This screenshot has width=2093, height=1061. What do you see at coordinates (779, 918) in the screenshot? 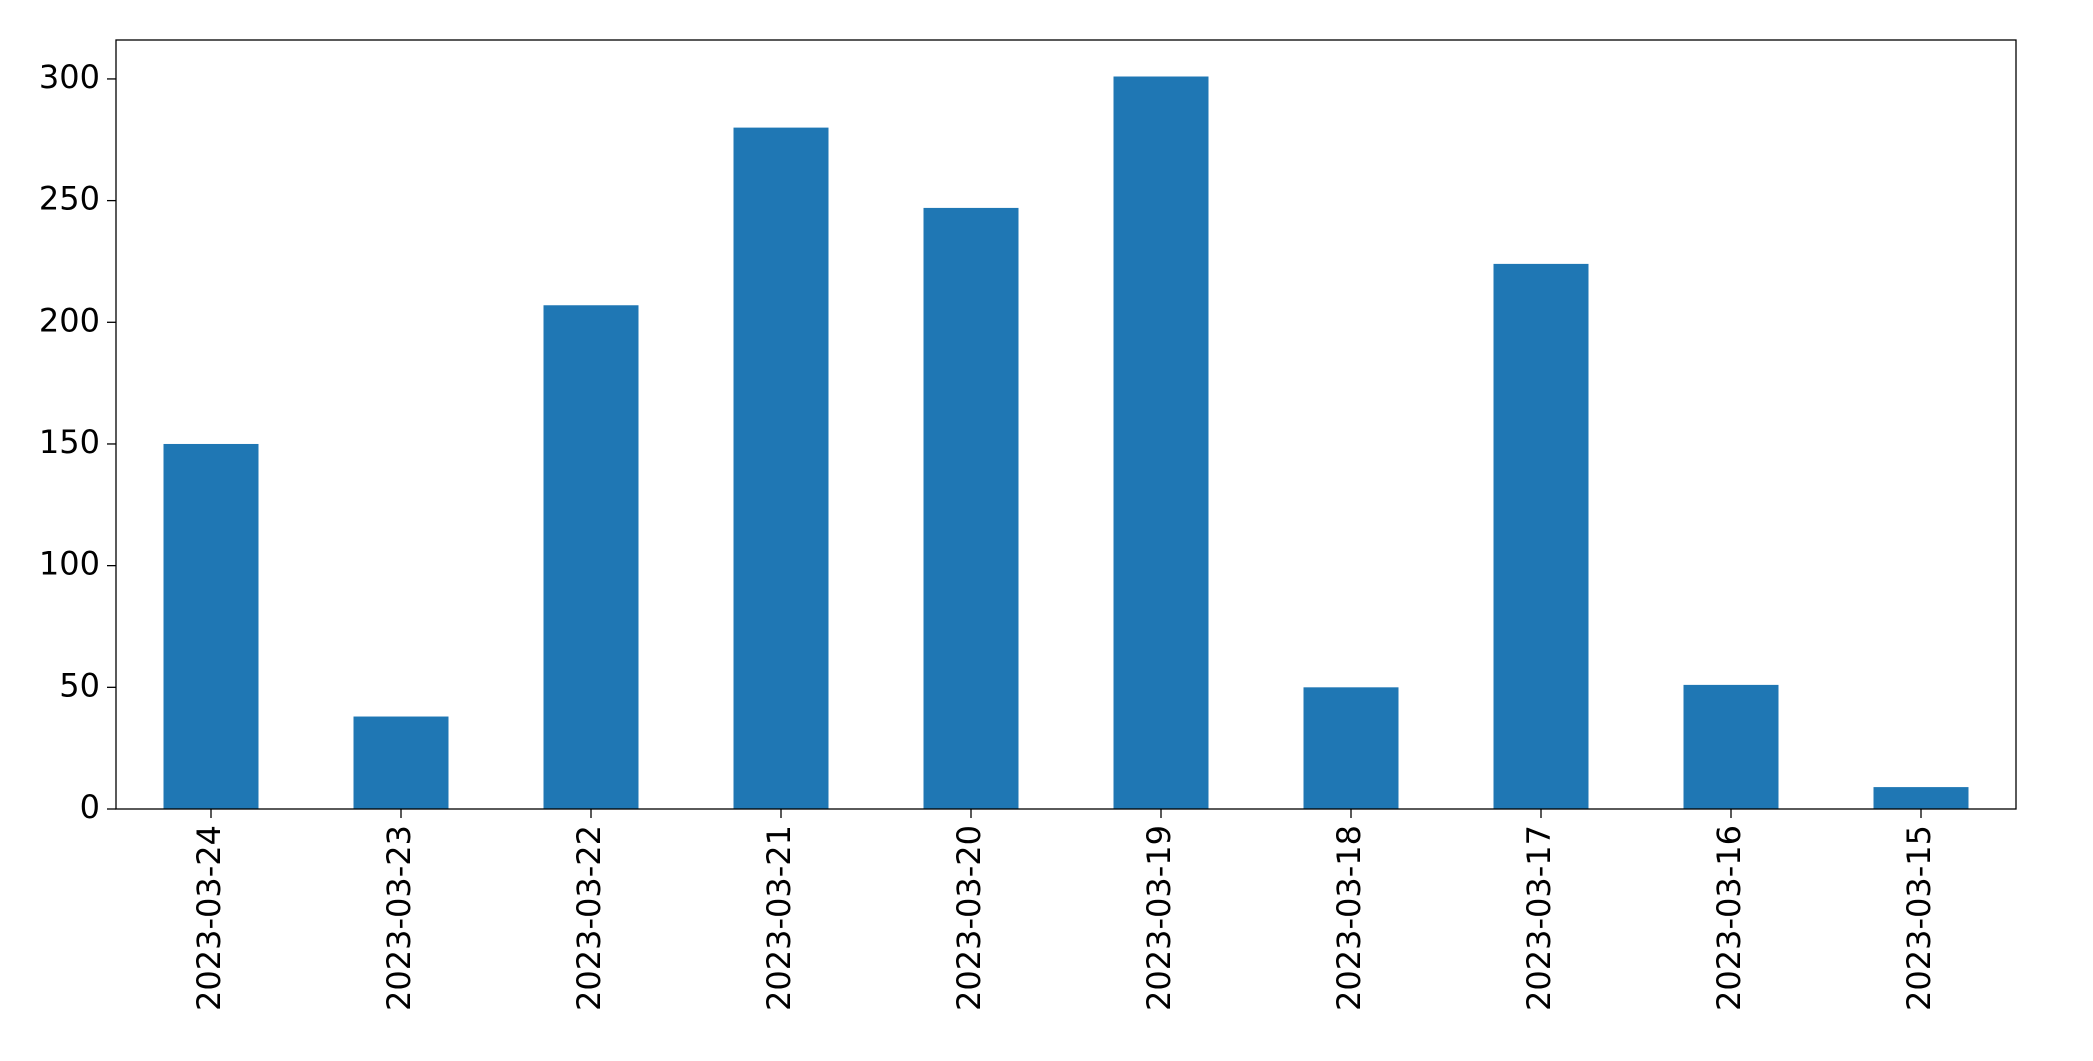
I see `x-tick-label: 2023-03-21` at bounding box center [779, 918].